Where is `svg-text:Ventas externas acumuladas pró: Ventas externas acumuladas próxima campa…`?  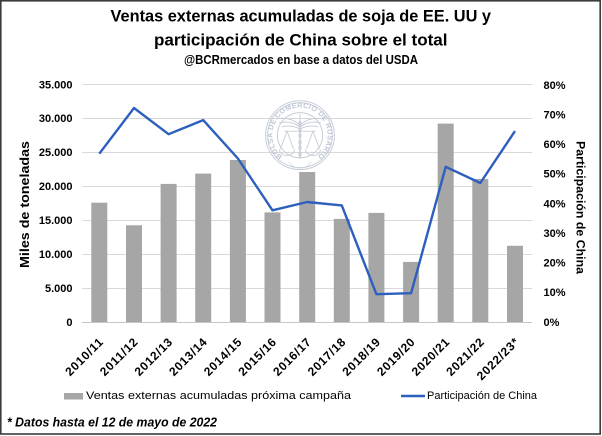
svg-text:Ventas externas acumuladas pró: Ventas externas acumuladas próxima campa… is located at coordinates (219, 396).